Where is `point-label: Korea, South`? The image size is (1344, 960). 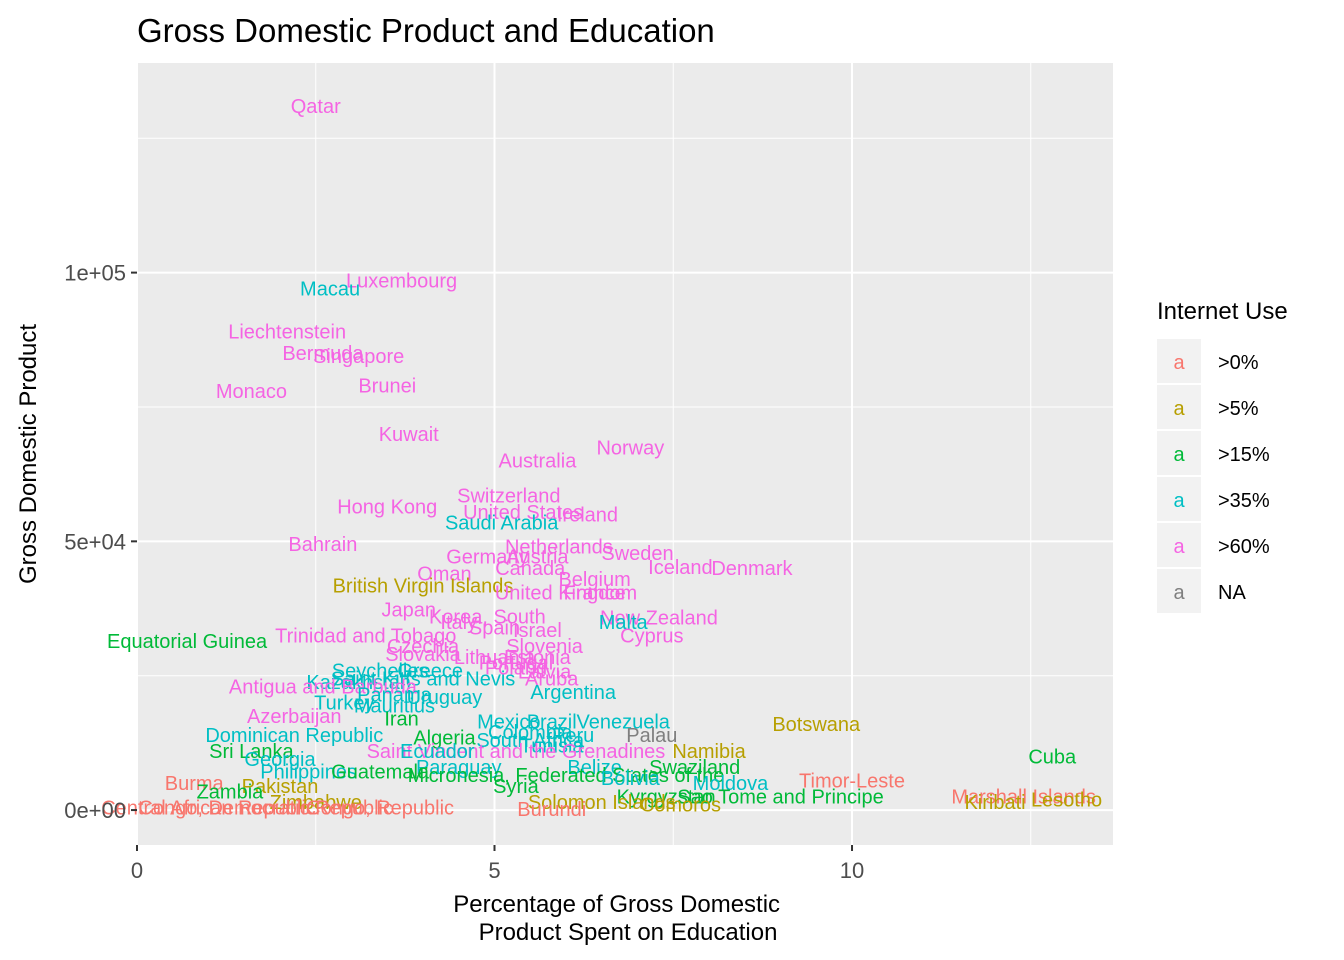
point-label: Korea, South is located at coordinates (487, 618).